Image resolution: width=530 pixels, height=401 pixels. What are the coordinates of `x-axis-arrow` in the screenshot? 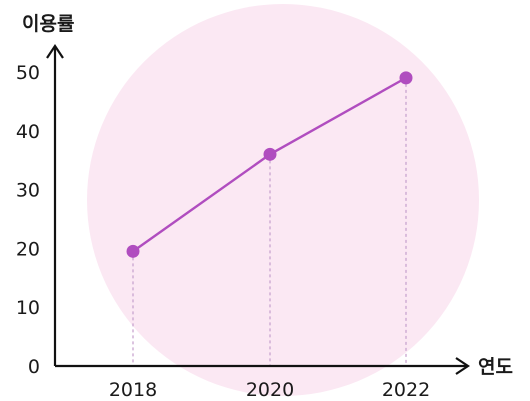 It's located at (462, 366).